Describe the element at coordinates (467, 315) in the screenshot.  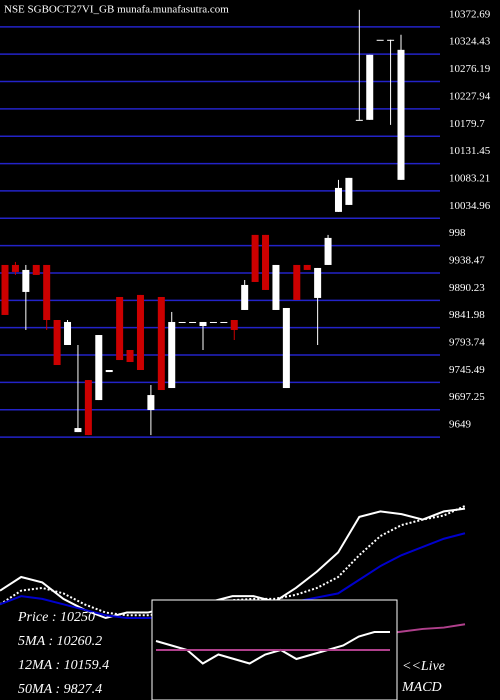
I see `y-tick-label: 9841.98` at that location.